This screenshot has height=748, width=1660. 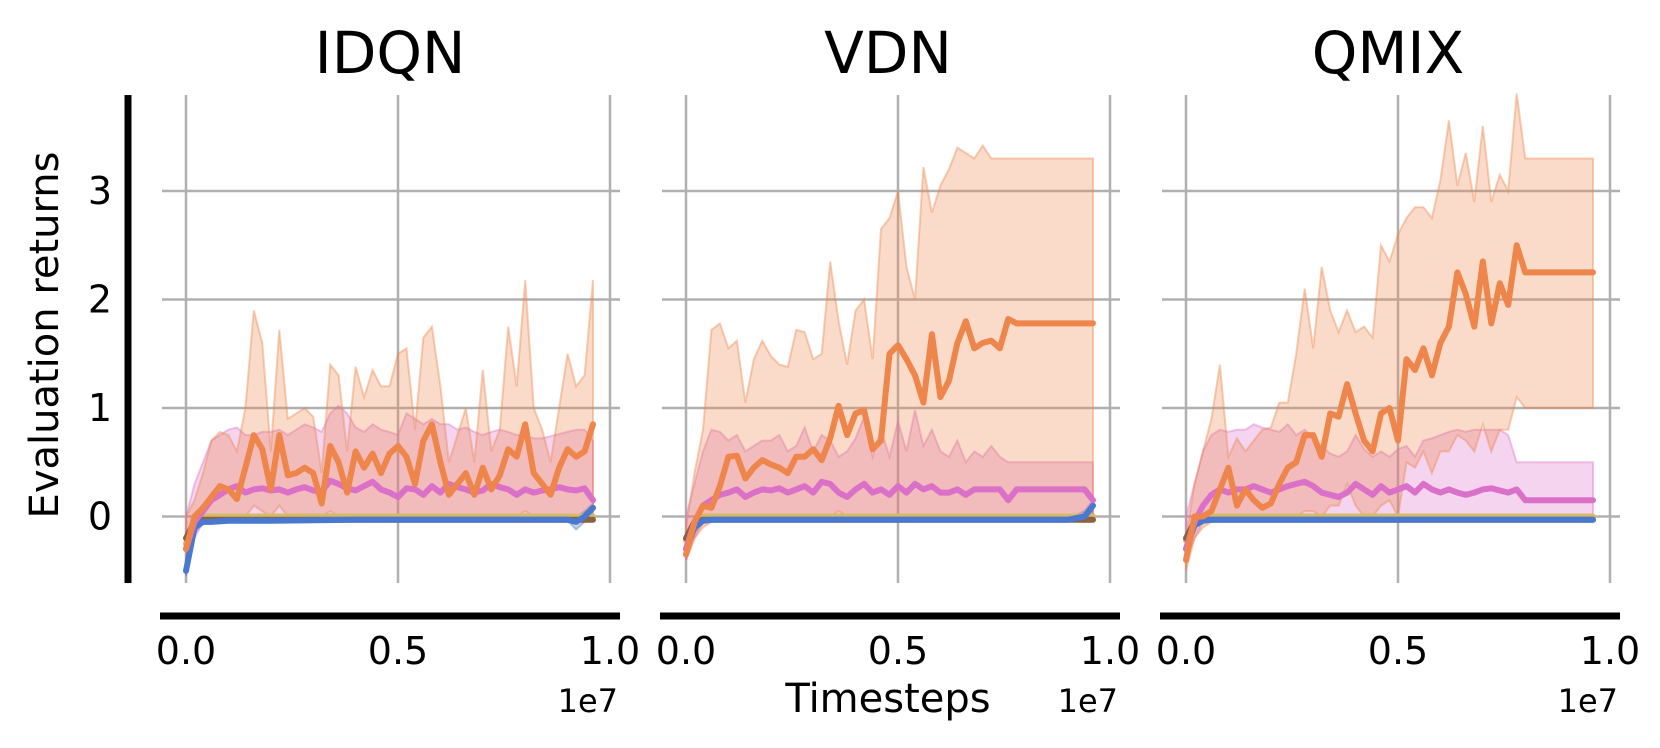 I want to click on y-tick-label: 2, so click(x=100, y=300).